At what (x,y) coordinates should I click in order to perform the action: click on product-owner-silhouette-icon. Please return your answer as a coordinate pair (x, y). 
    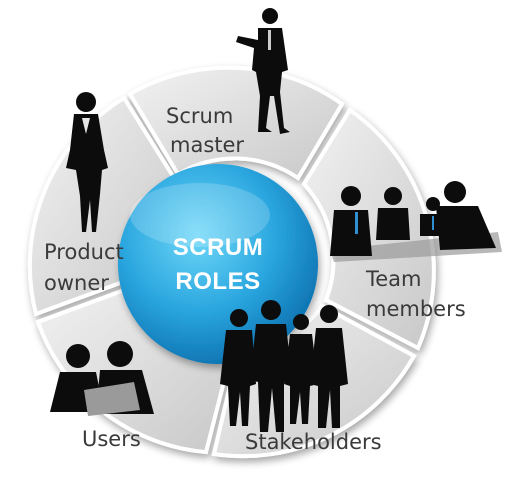
    Looking at the image, I should click on (87, 162).